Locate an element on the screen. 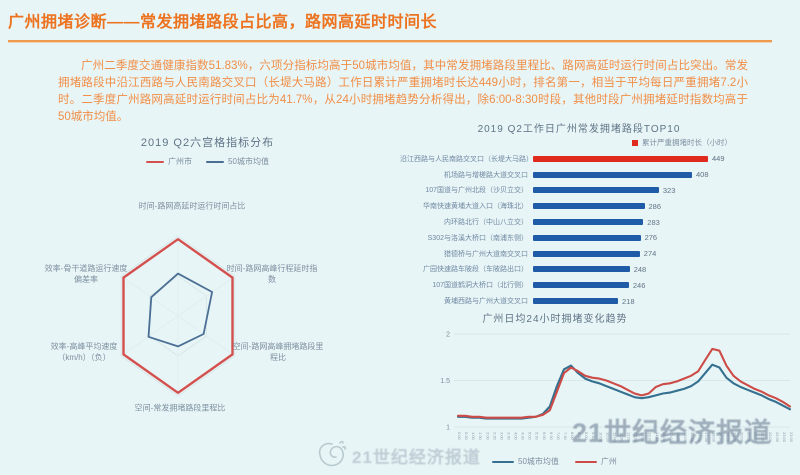 Image resolution: width=800 pixels, height=475 pixels. legend-item-guangzhou: 广州 is located at coordinates (595, 461).